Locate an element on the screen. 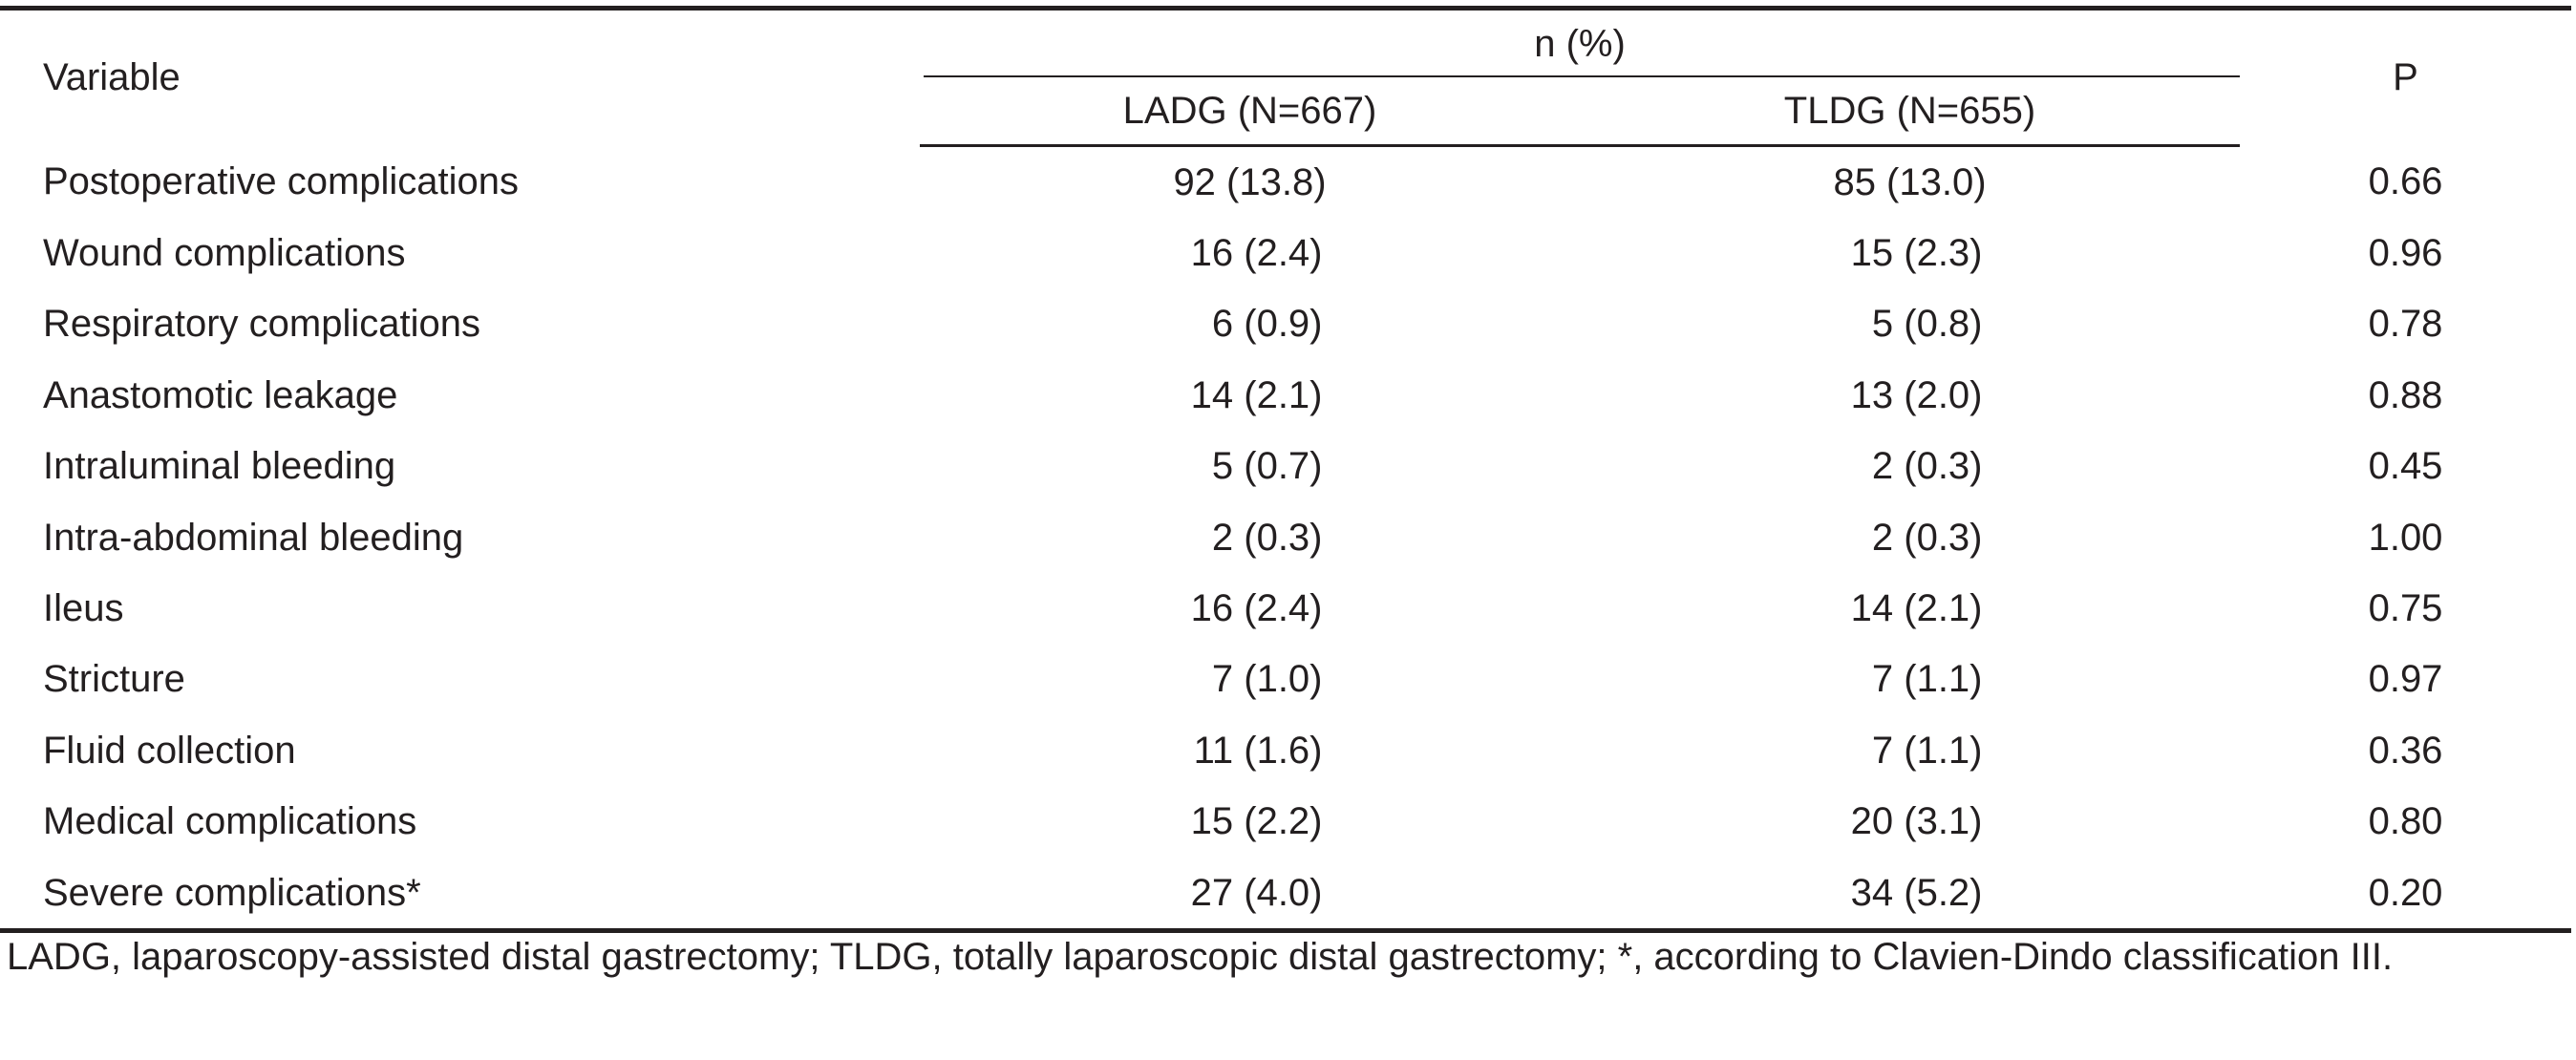 The height and width of the screenshot is (1060, 2576). table-row: Wound complications 16 (2.4) 15 (2.3) 0.96 is located at coordinates (1285, 253).